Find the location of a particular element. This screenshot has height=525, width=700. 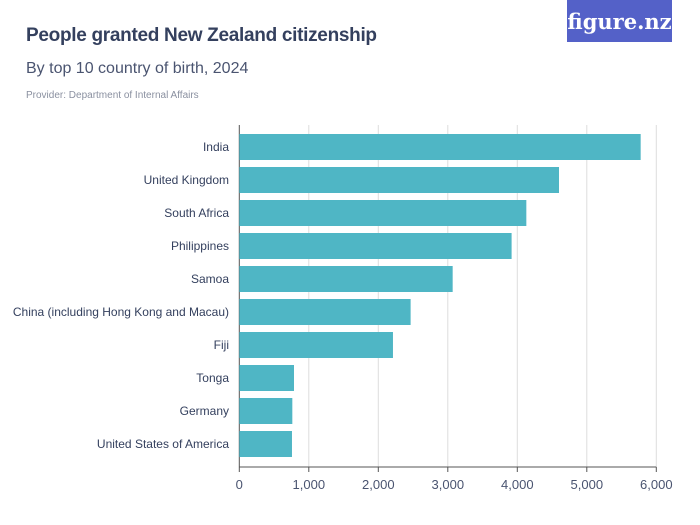

bar-india is located at coordinates (440, 147).